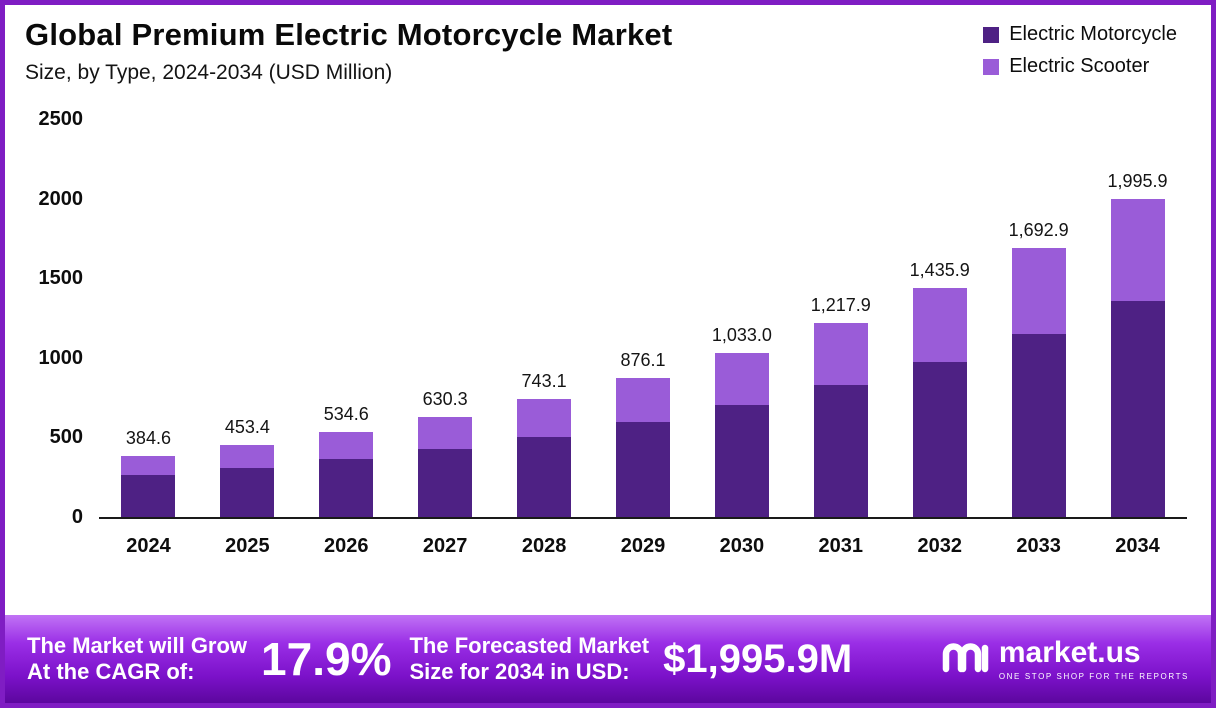 The height and width of the screenshot is (708, 1216). I want to click on x-axis-label: 2025, so click(247, 546).